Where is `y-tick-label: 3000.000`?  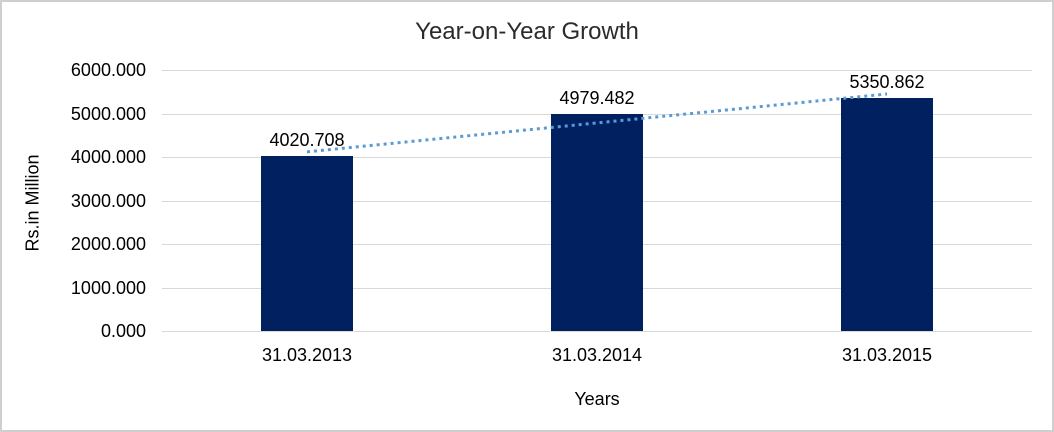
y-tick-label: 3000.000 is located at coordinates (108, 201).